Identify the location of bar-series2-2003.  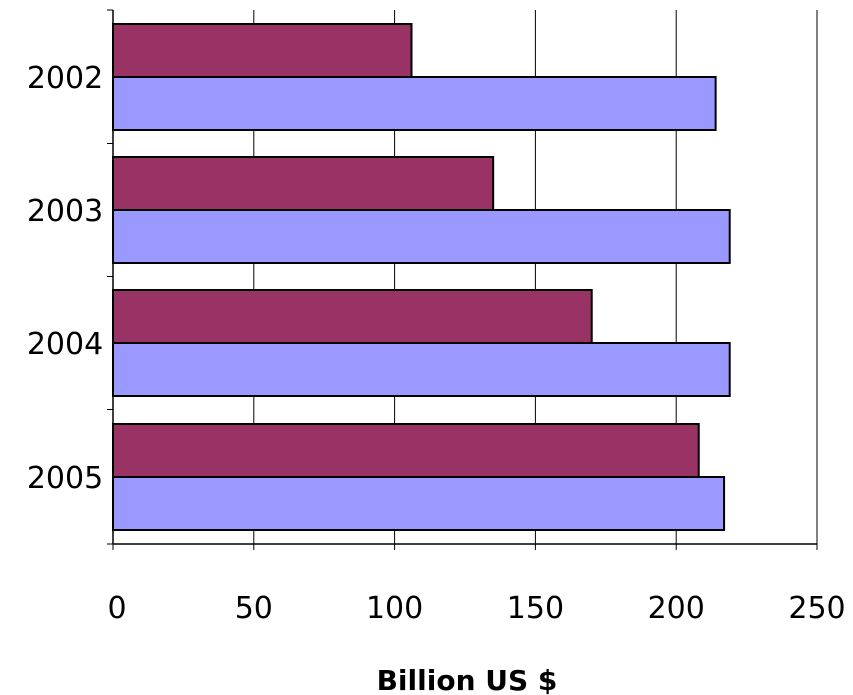
(421, 236).